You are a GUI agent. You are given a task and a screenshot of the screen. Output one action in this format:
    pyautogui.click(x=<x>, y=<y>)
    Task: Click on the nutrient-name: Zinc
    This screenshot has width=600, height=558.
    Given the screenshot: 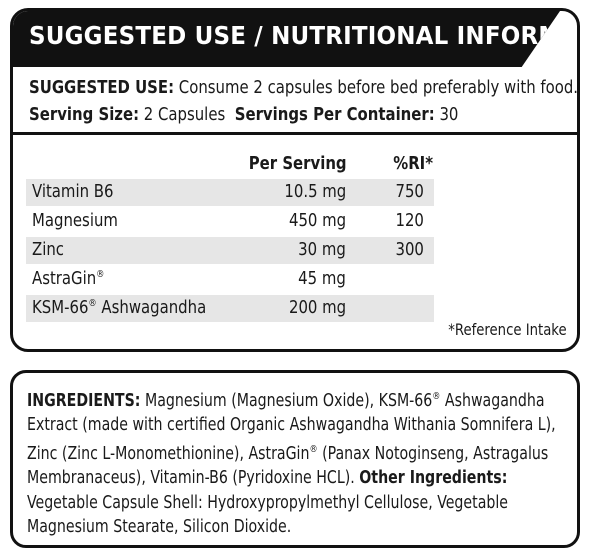 What is the action you would take?
    pyautogui.click(x=48, y=249)
    